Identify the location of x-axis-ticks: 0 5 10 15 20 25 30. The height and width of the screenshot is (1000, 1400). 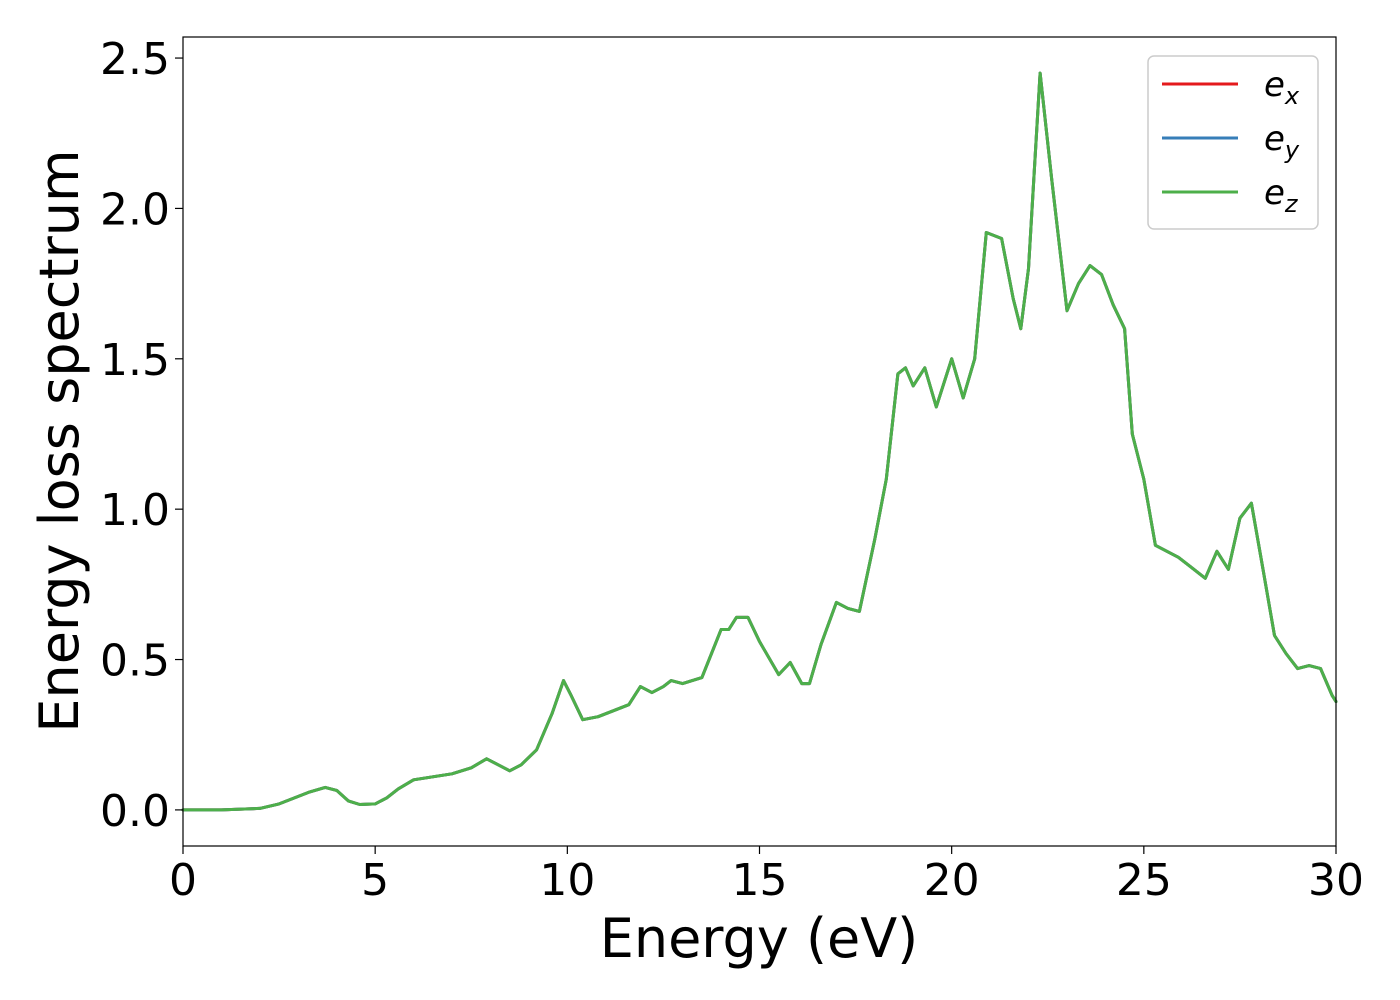
(766, 876).